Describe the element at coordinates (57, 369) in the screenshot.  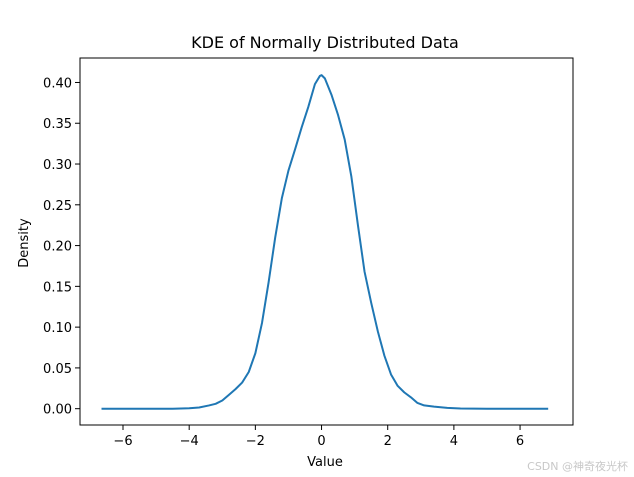
I see `y-tick-label: 0.05` at that location.